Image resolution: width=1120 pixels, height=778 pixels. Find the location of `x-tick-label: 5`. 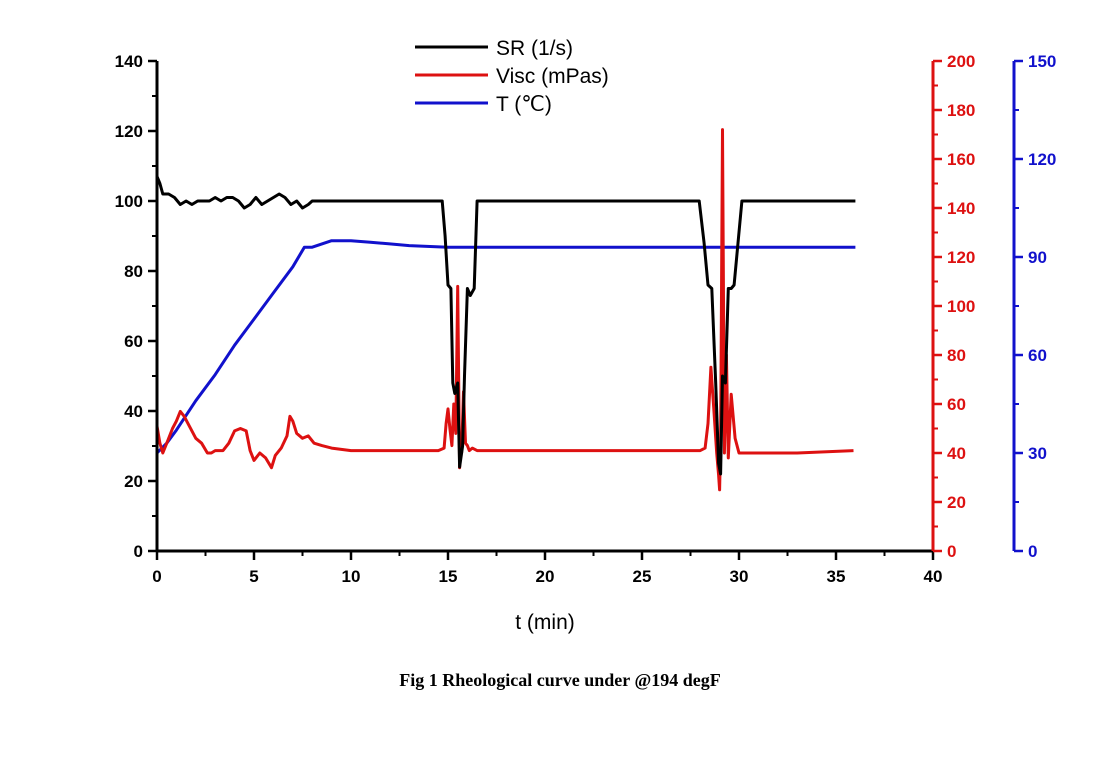

x-tick-label: 5 is located at coordinates (253, 576).